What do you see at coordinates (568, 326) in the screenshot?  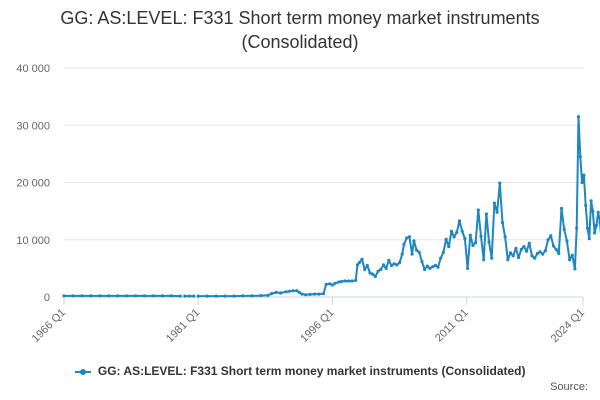 I see `x-tick-label: 2024 Q1` at bounding box center [568, 326].